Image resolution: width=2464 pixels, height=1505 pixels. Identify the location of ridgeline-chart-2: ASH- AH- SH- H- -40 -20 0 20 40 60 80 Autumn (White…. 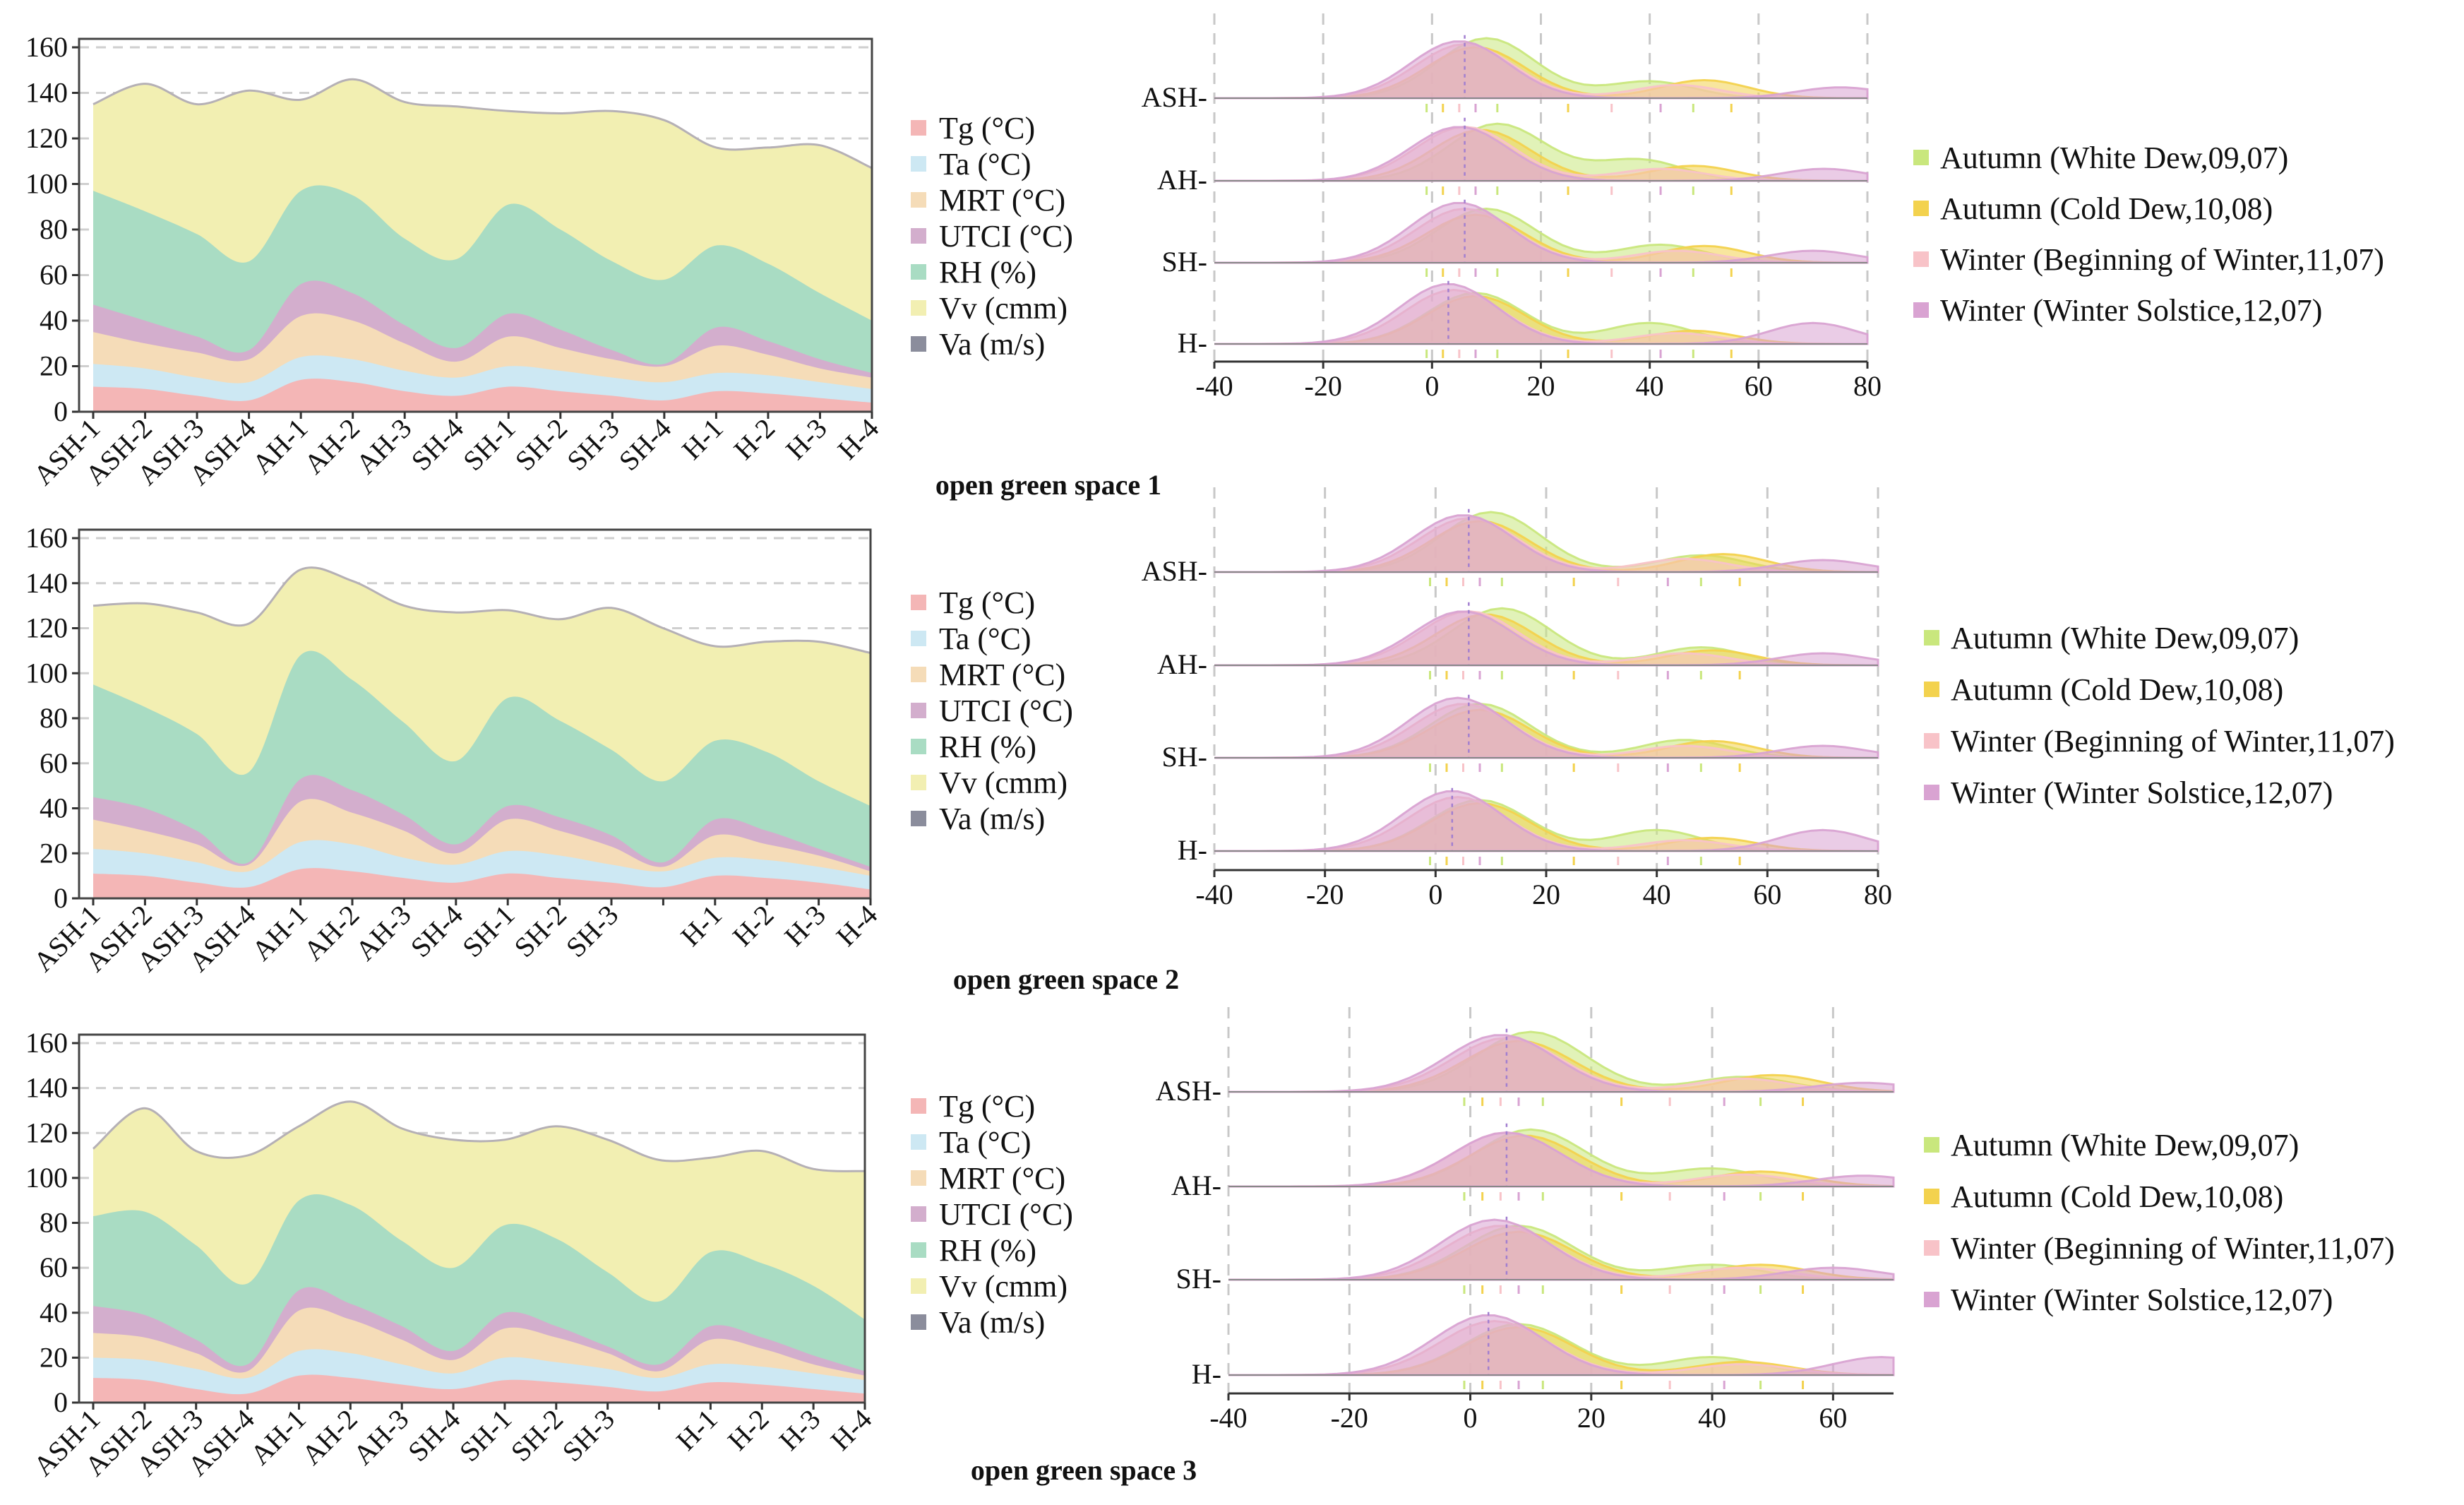
(1768, 698).